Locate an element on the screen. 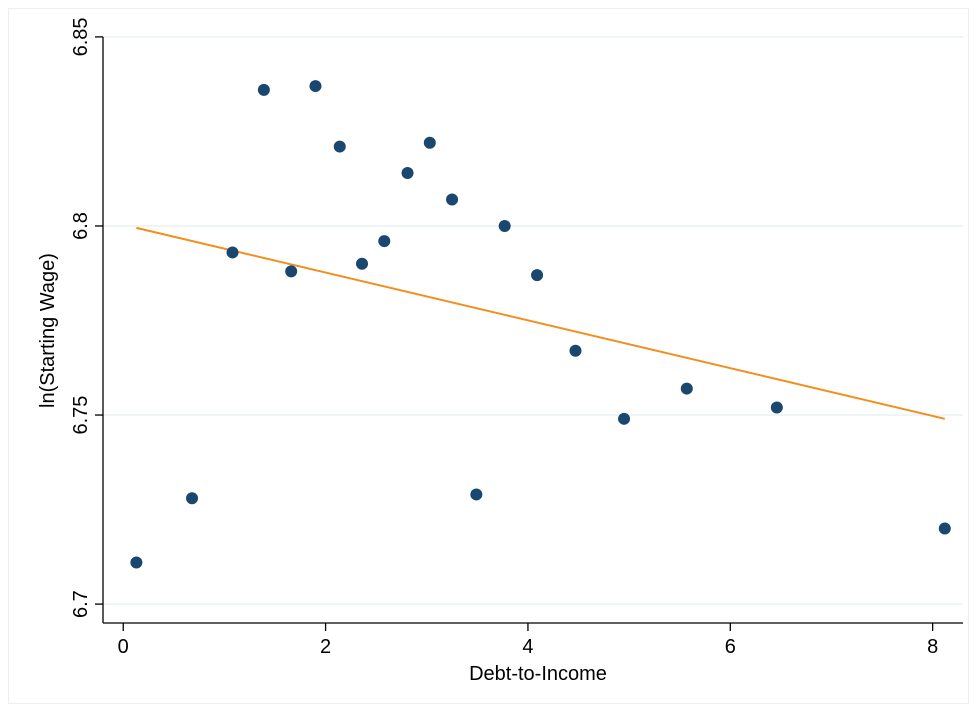  y-axis-title: ln(Starting Wage) is located at coordinates (48, 330).